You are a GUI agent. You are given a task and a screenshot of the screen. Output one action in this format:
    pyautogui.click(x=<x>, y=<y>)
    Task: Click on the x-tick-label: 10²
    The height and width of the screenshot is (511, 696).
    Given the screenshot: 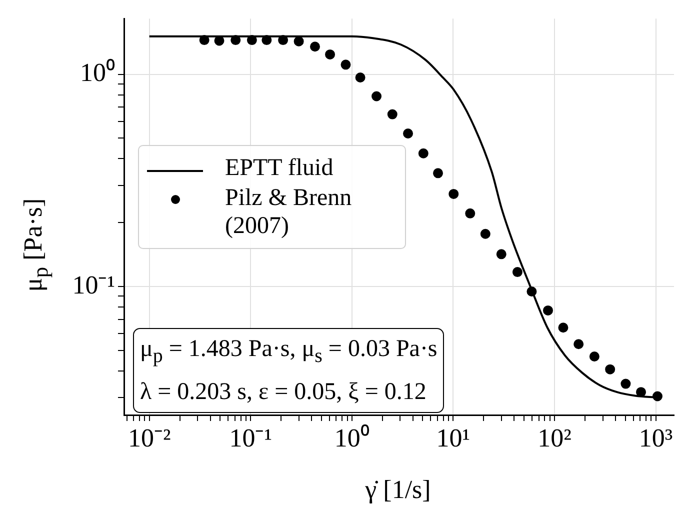 What is the action you would take?
    pyautogui.click(x=555, y=437)
    